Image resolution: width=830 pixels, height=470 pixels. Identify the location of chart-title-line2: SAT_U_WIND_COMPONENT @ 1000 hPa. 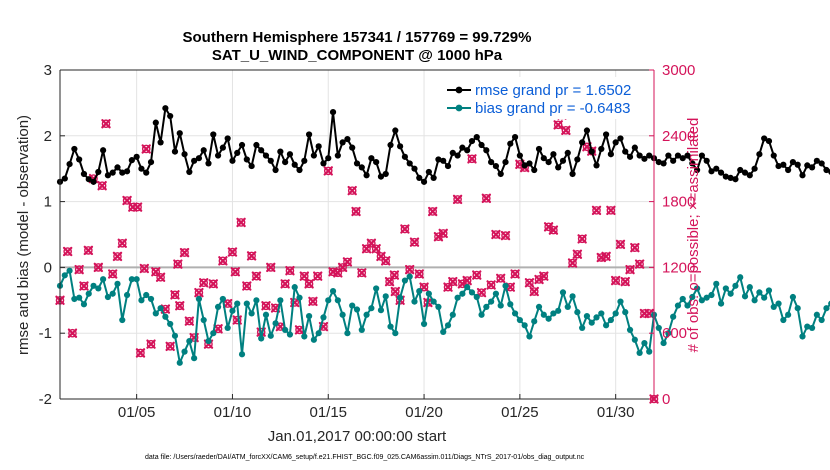
(357, 55).